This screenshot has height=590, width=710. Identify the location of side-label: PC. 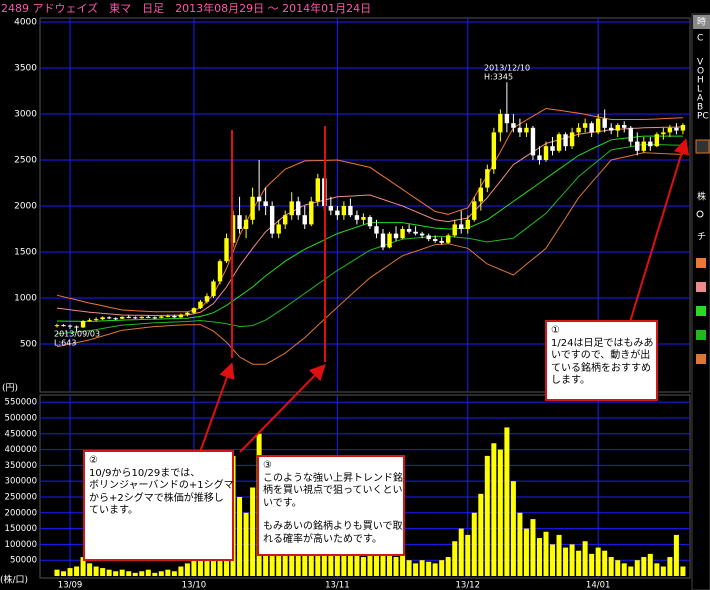
(703, 117).